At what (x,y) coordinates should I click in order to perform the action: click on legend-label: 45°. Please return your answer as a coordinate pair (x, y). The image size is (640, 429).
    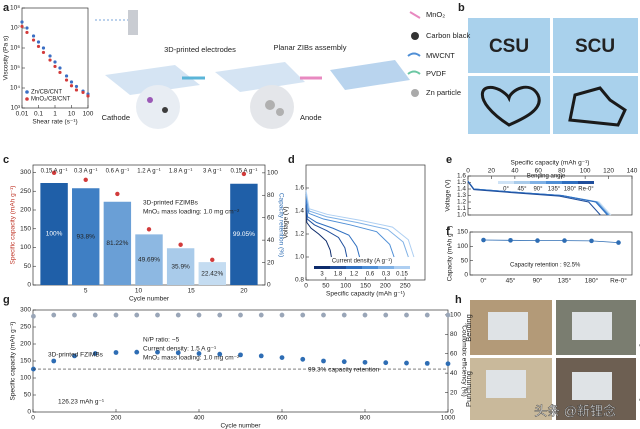
    Looking at the image, I should click on (522, 190).